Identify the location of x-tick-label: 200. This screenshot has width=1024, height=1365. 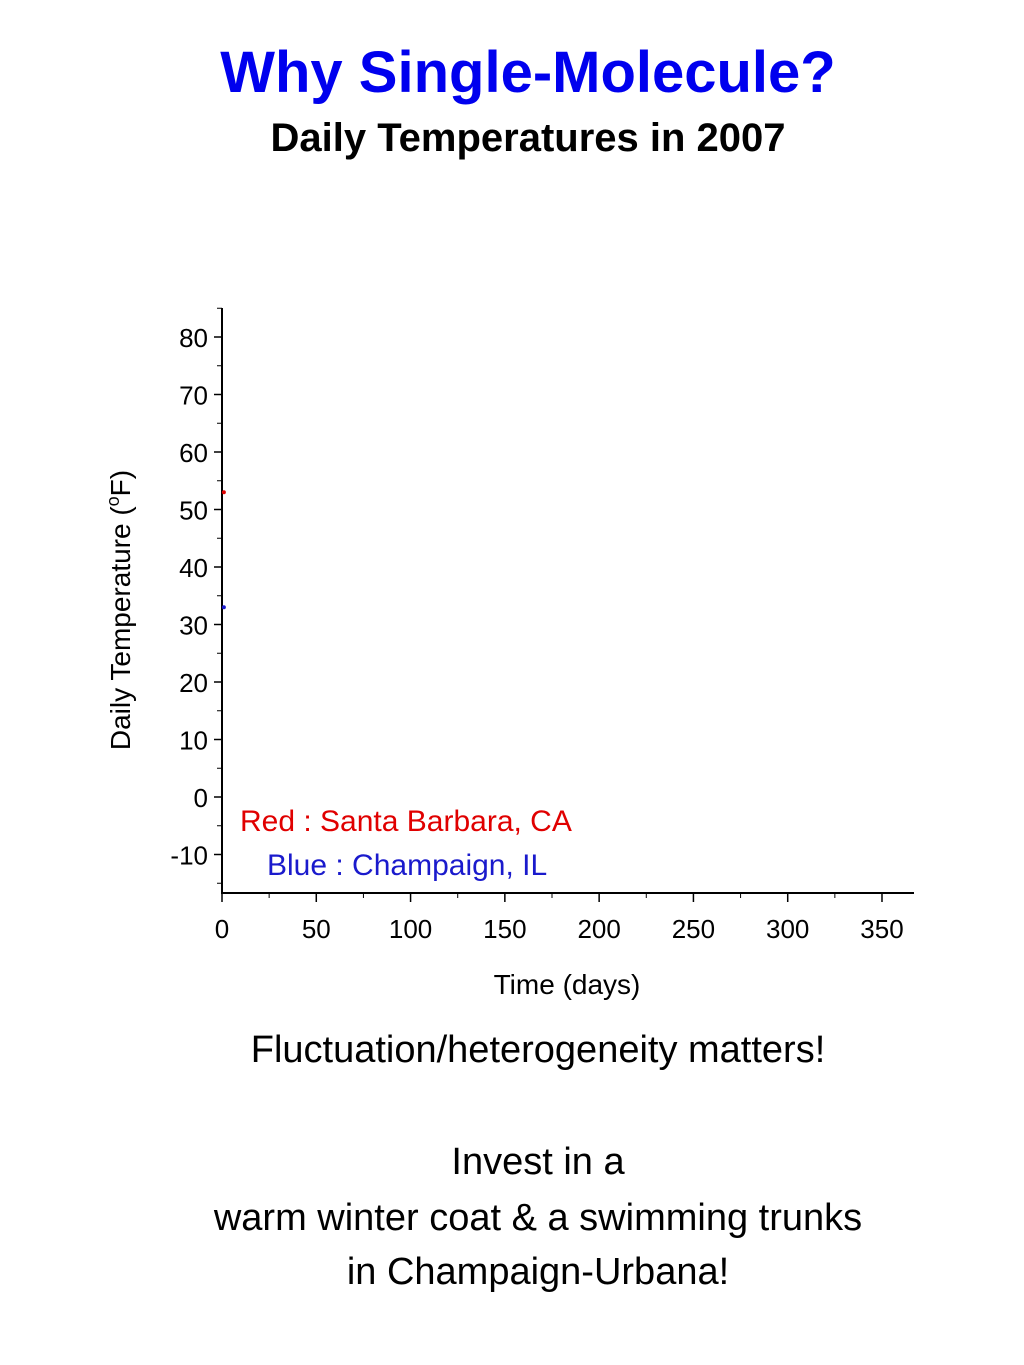
(598, 929).